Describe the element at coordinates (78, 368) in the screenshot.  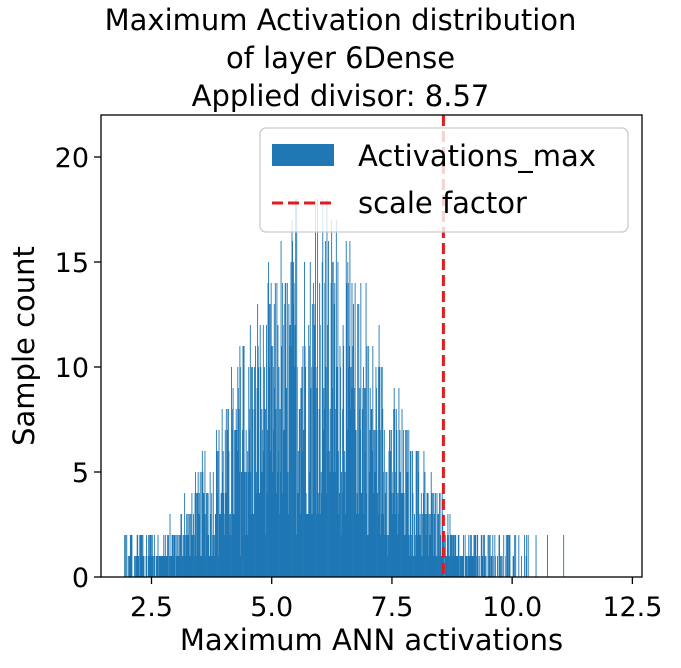
I see `y-axis-ticks: 0 5 10 15 20` at that location.